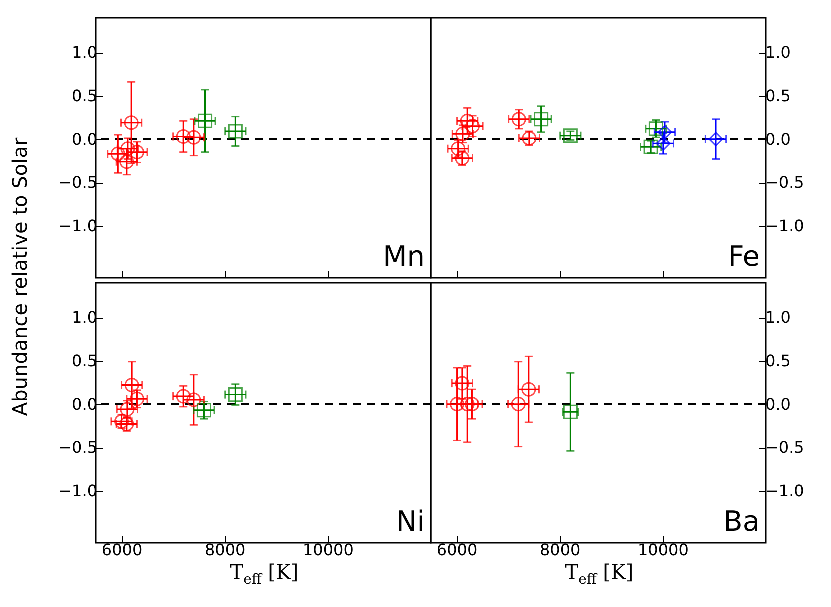 This screenshot has height=607, width=831. What do you see at coordinates (404, 256) in the screenshot?
I see `annotation: Mn` at bounding box center [404, 256].